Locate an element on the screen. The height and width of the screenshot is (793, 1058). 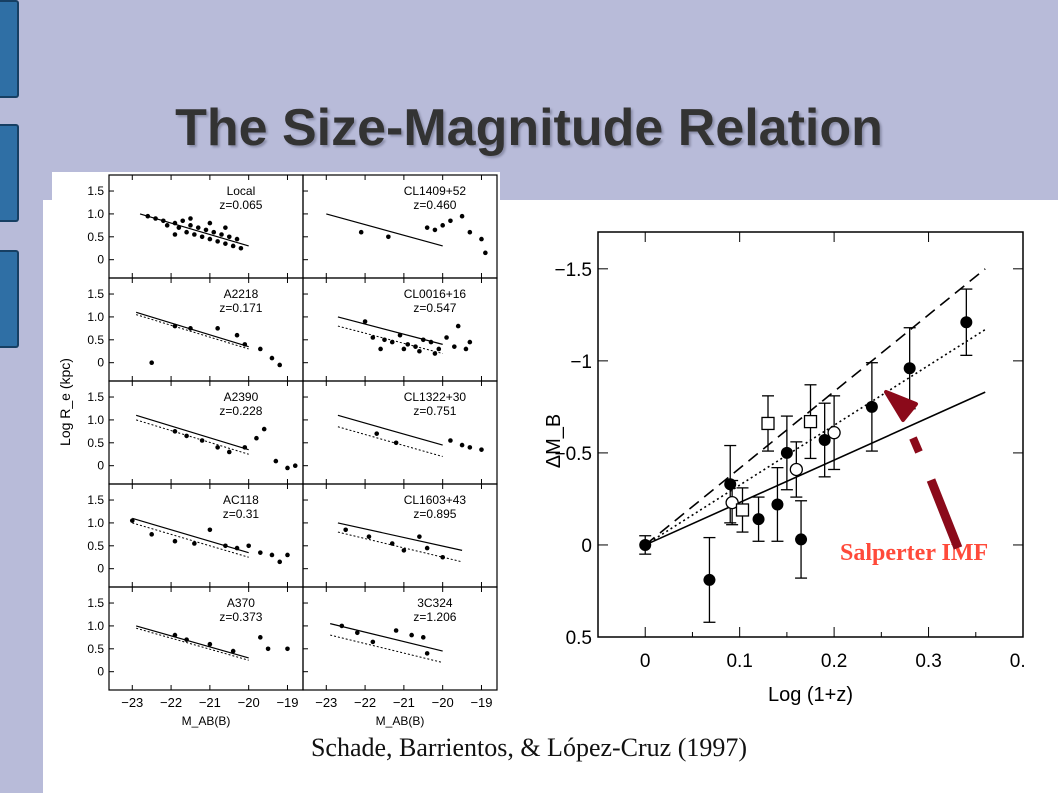
panel-cl1603-43: CL1603+43z=0.895 is located at coordinates (400, 535).